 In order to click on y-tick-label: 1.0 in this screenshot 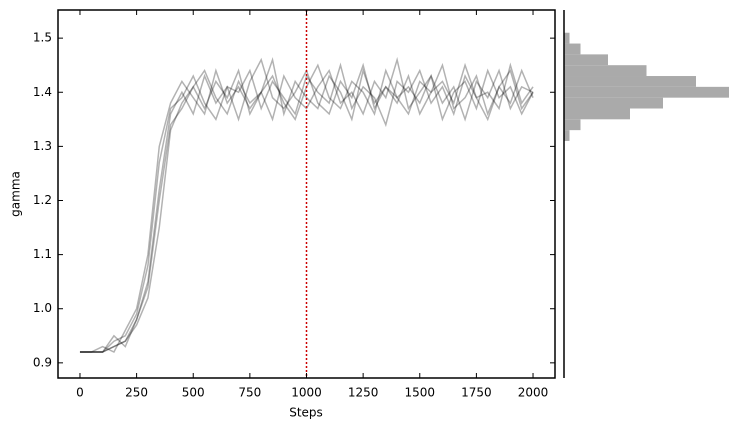, I will do `click(42, 308)`.